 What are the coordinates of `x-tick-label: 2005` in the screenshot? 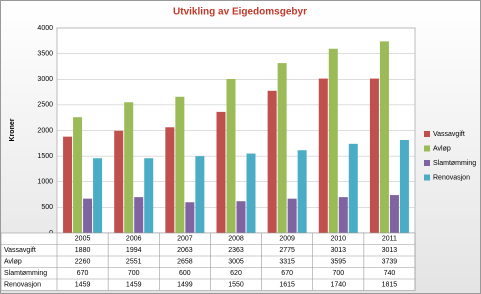 It's located at (83, 239).